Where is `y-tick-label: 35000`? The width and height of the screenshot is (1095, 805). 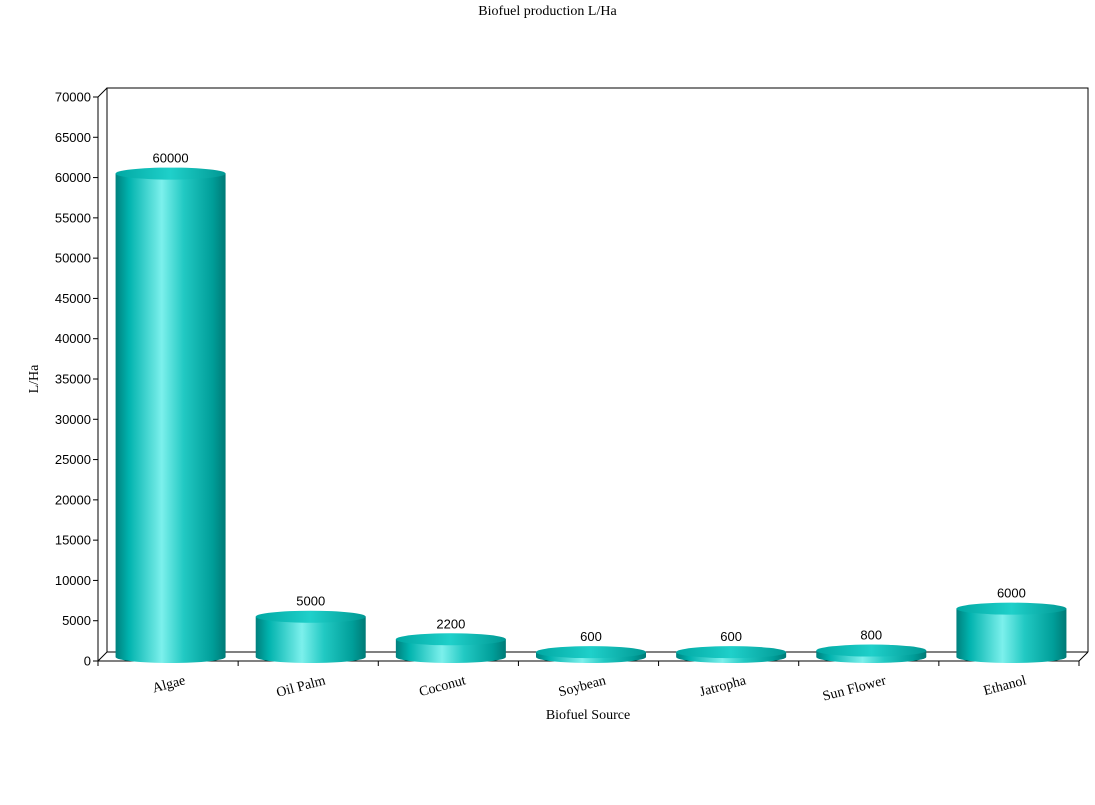
y-tick-label: 35000 is located at coordinates (73, 379).